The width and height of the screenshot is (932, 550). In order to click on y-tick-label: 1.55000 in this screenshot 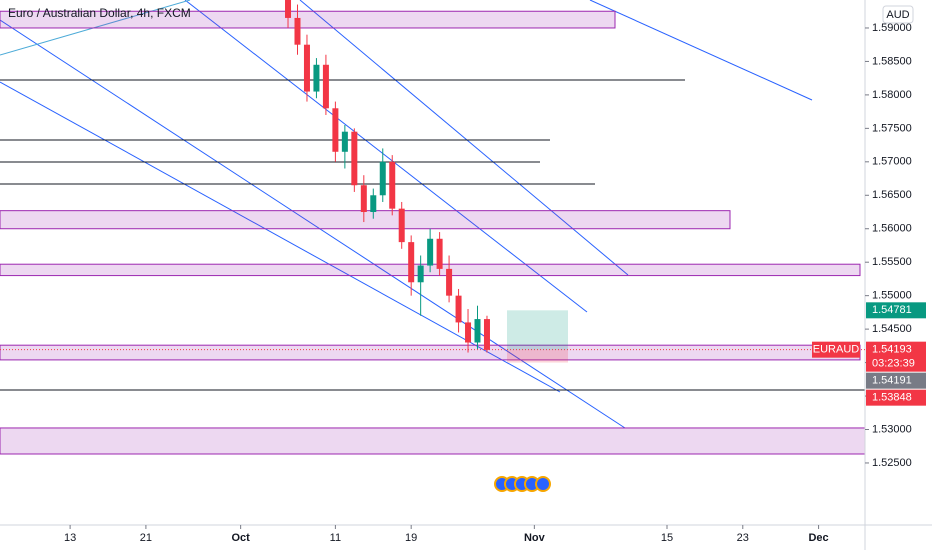, I will do `click(892, 296)`.